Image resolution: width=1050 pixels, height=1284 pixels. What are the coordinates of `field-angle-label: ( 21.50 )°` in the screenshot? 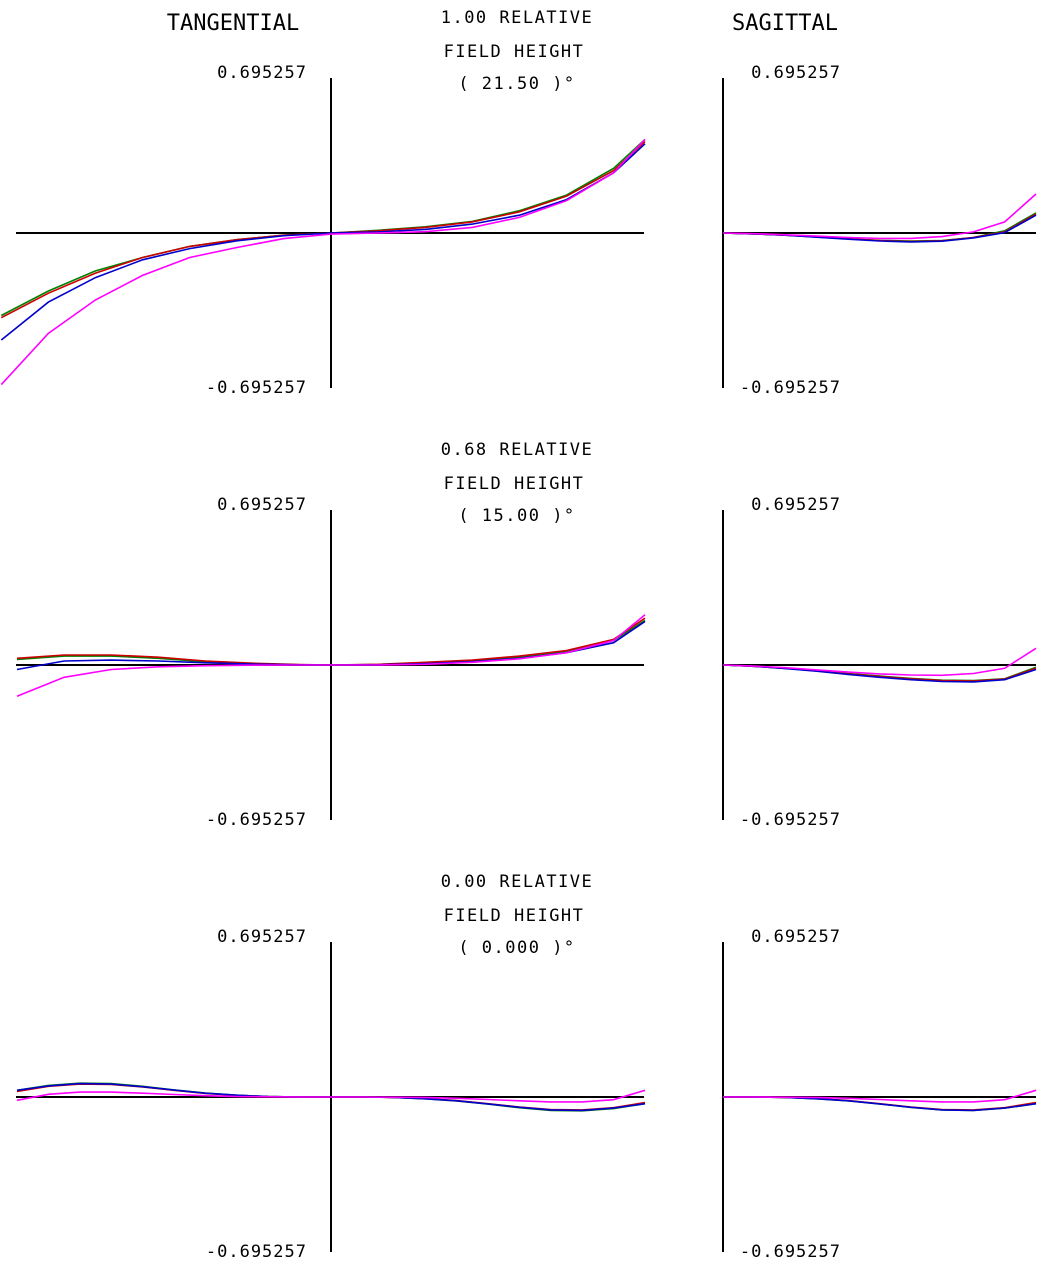 It's located at (516, 84).